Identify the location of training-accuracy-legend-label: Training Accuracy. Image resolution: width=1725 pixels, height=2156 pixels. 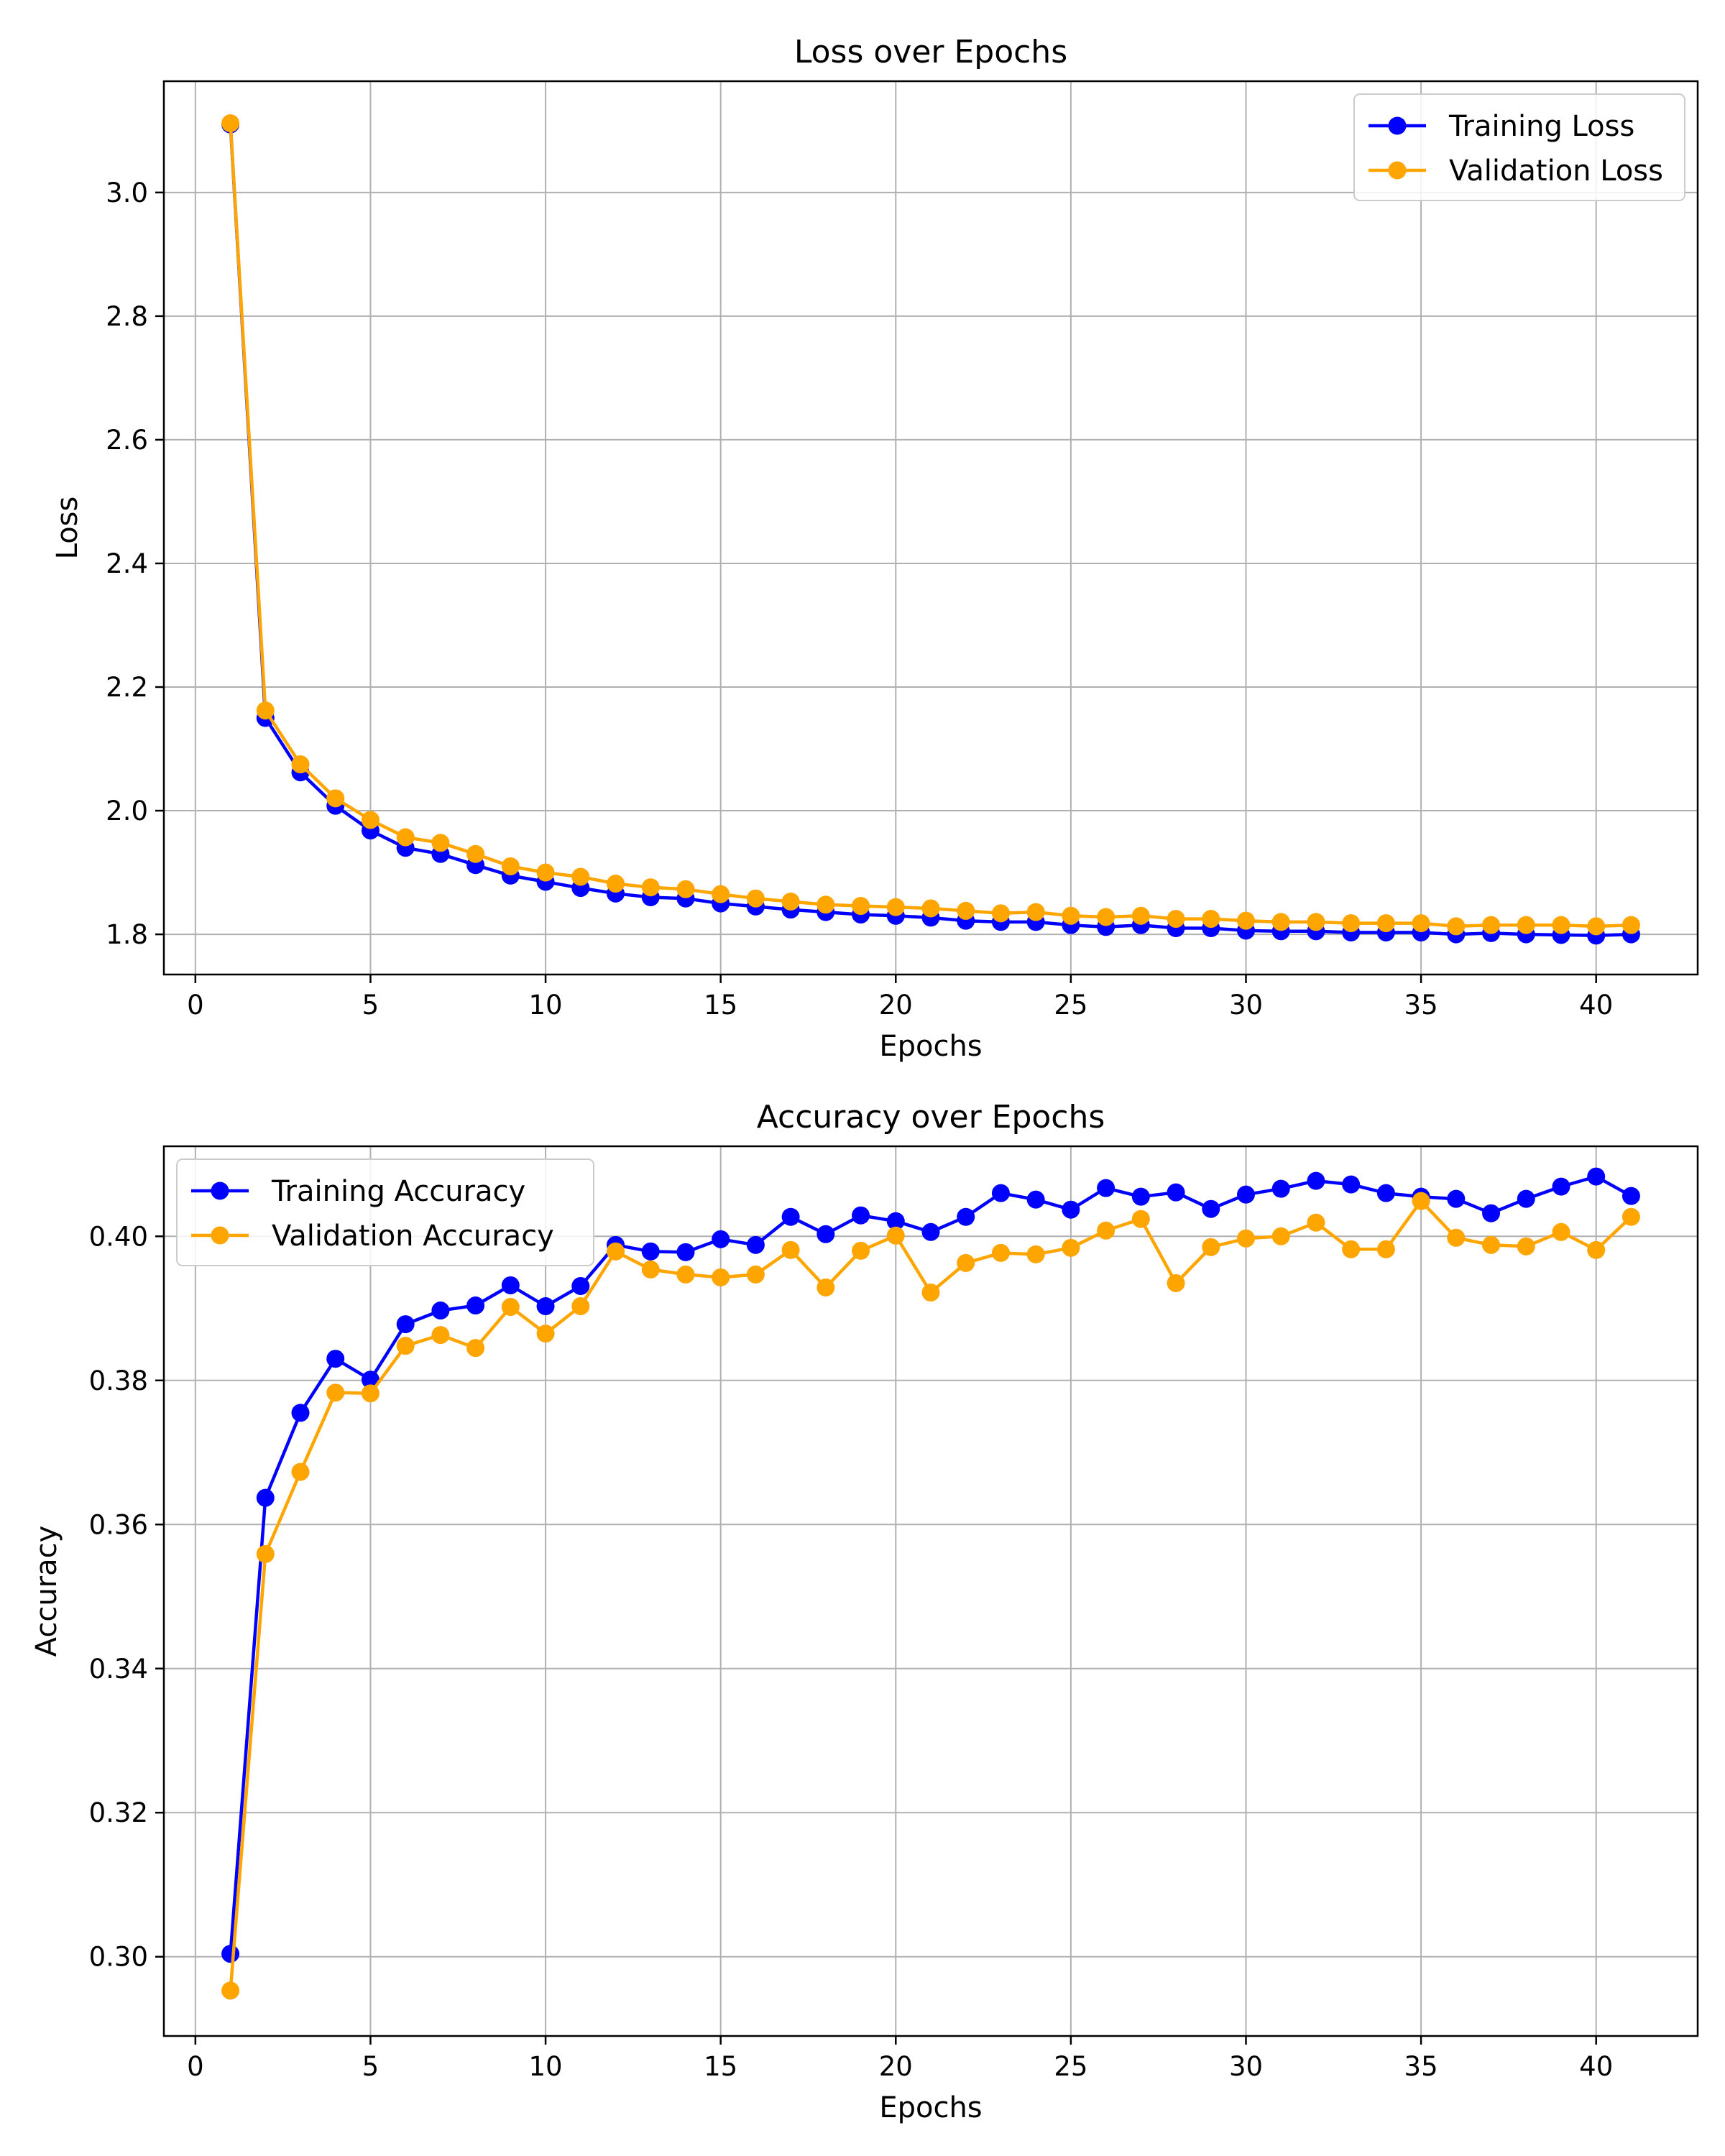
(398, 1191).